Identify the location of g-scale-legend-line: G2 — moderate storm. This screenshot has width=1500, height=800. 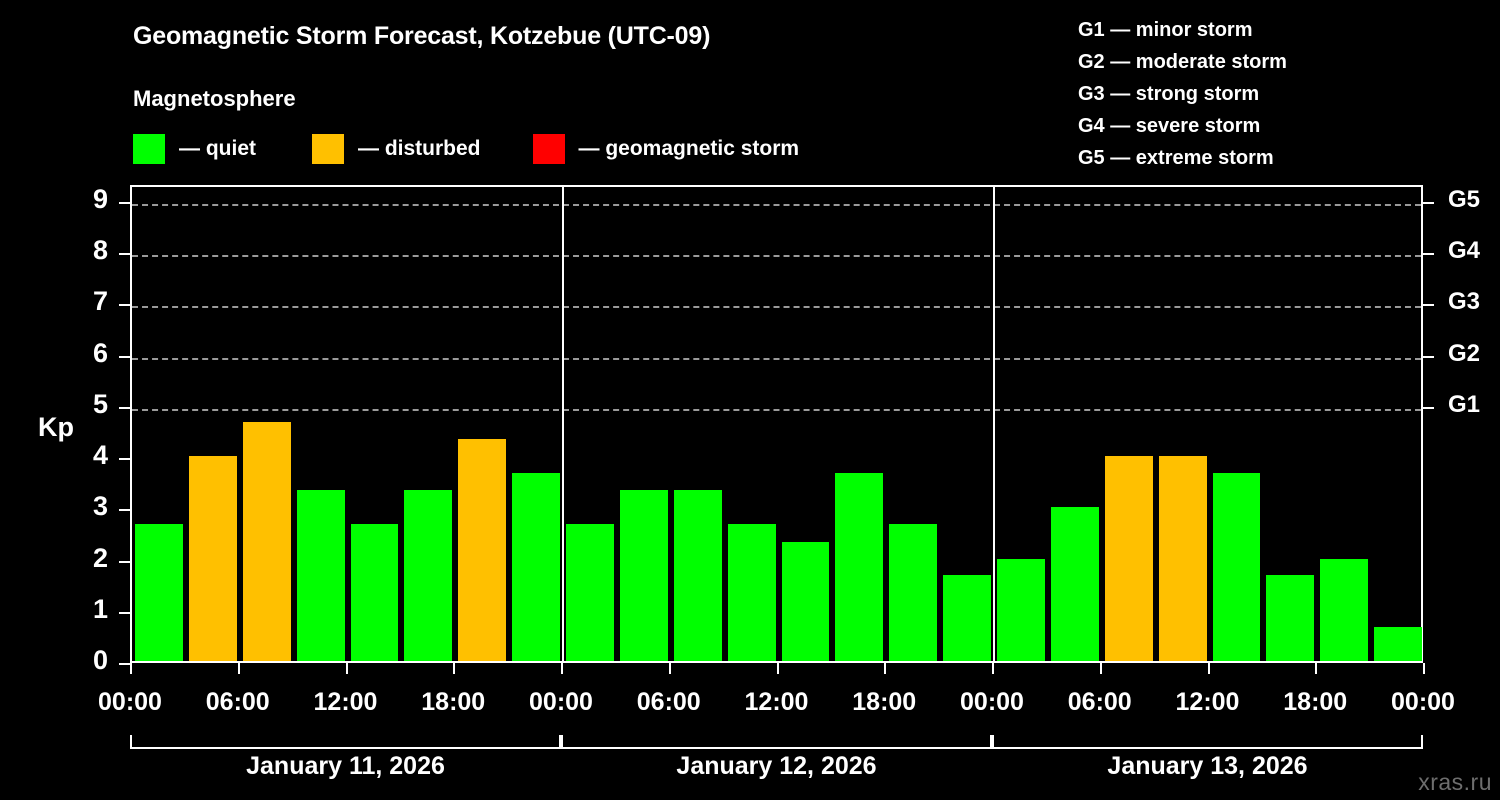
(1182, 62).